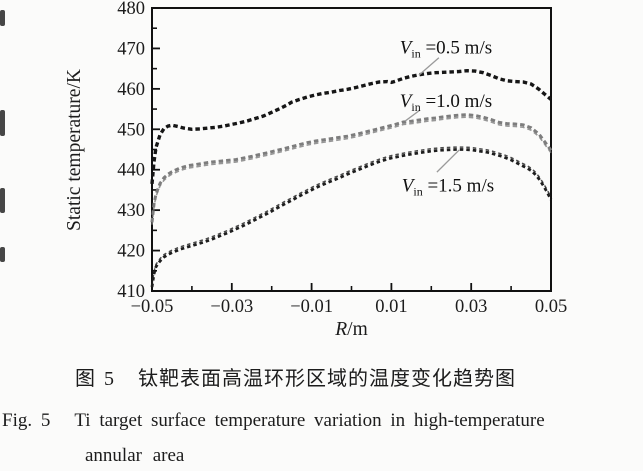 The height and width of the screenshot is (471, 643). What do you see at coordinates (327, 379) in the screenshot?
I see `caption-chinese-text: 钛靶表面高温环形区域的温度变化趋势图` at bounding box center [327, 379].